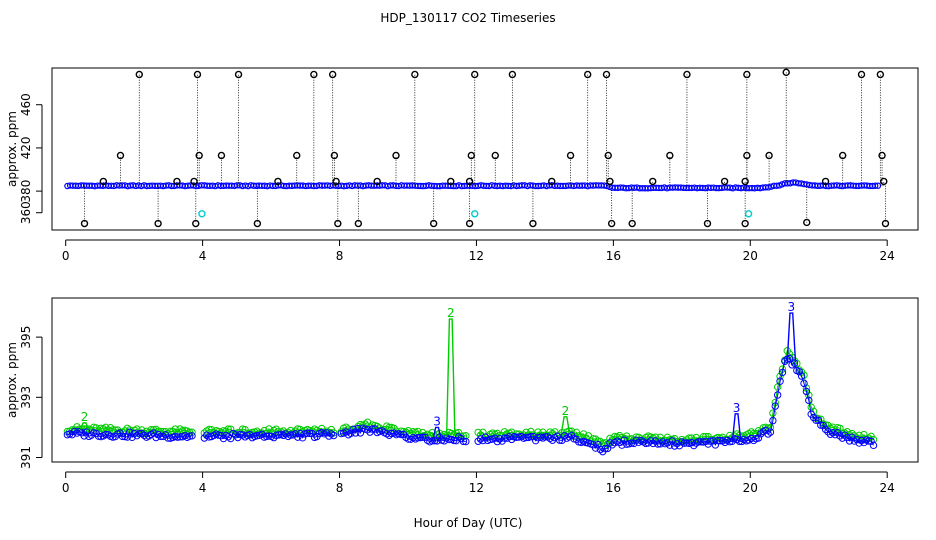 The width and height of the screenshot is (936, 540). Describe the element at coordinates (203, 488) in the screenshot. I see `bottom-x-tick-label: 4` at that location.